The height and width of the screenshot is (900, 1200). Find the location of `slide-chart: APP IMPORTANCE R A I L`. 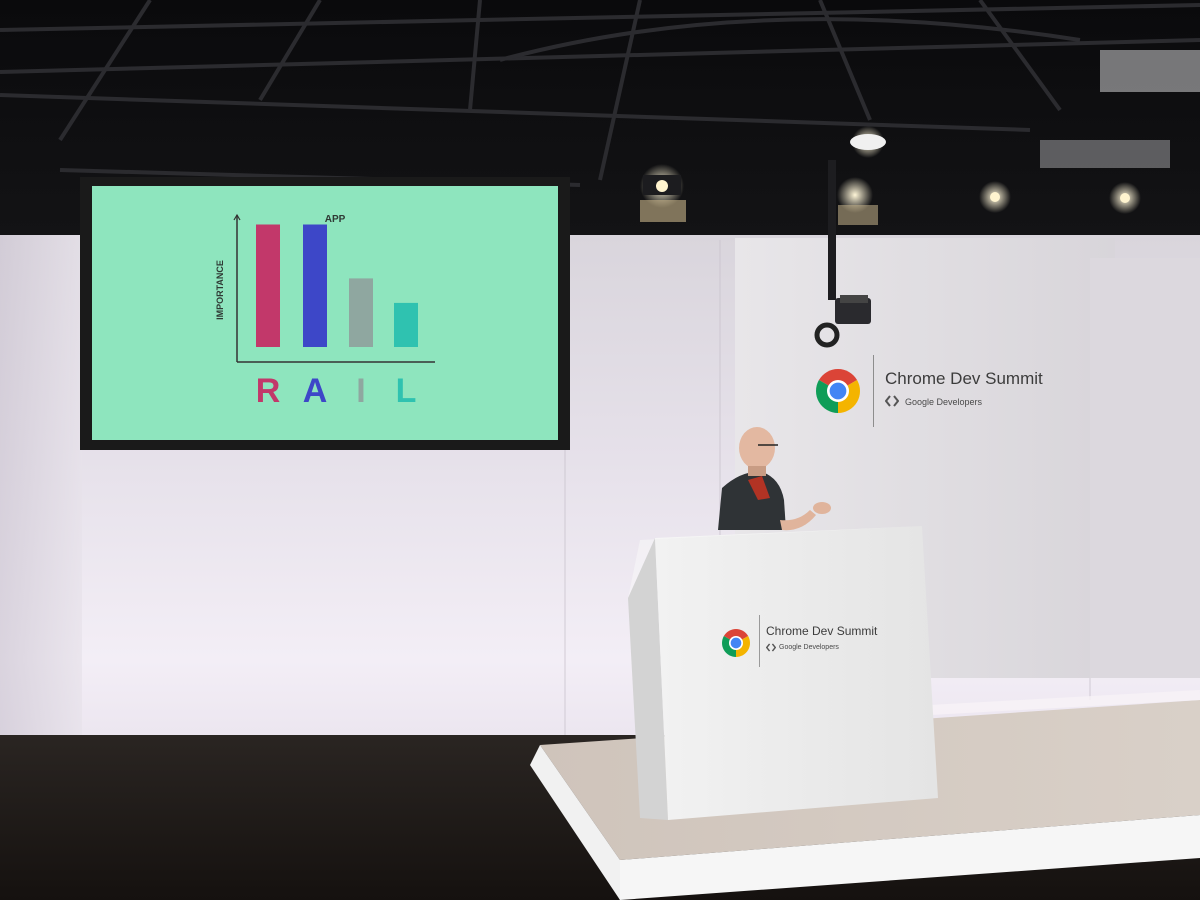

slide-chart: APP IMPORTANCE R A I L is located at coordinates (325, 311).